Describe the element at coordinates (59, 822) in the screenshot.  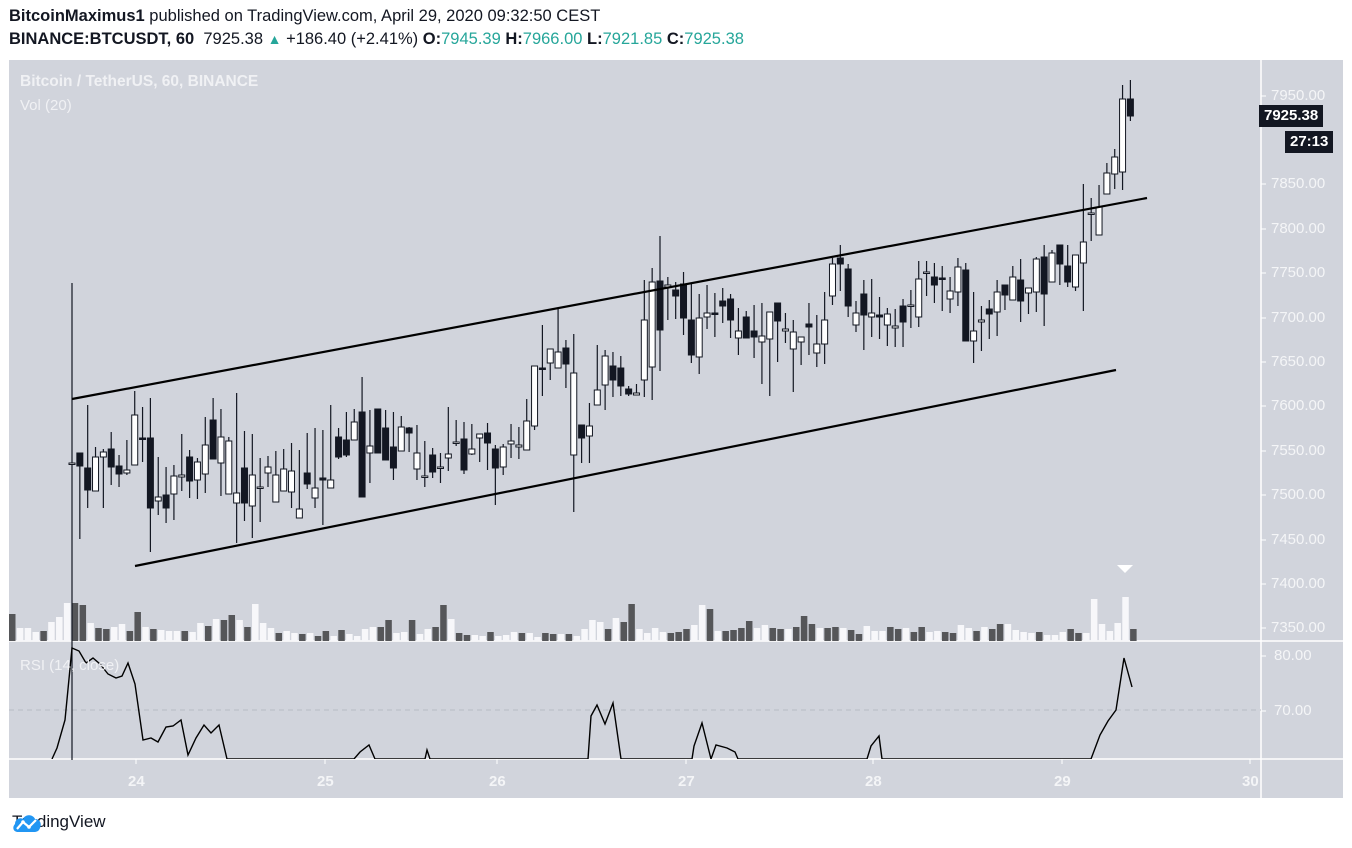
I see `tradingview-brand: TradingView` at that location.